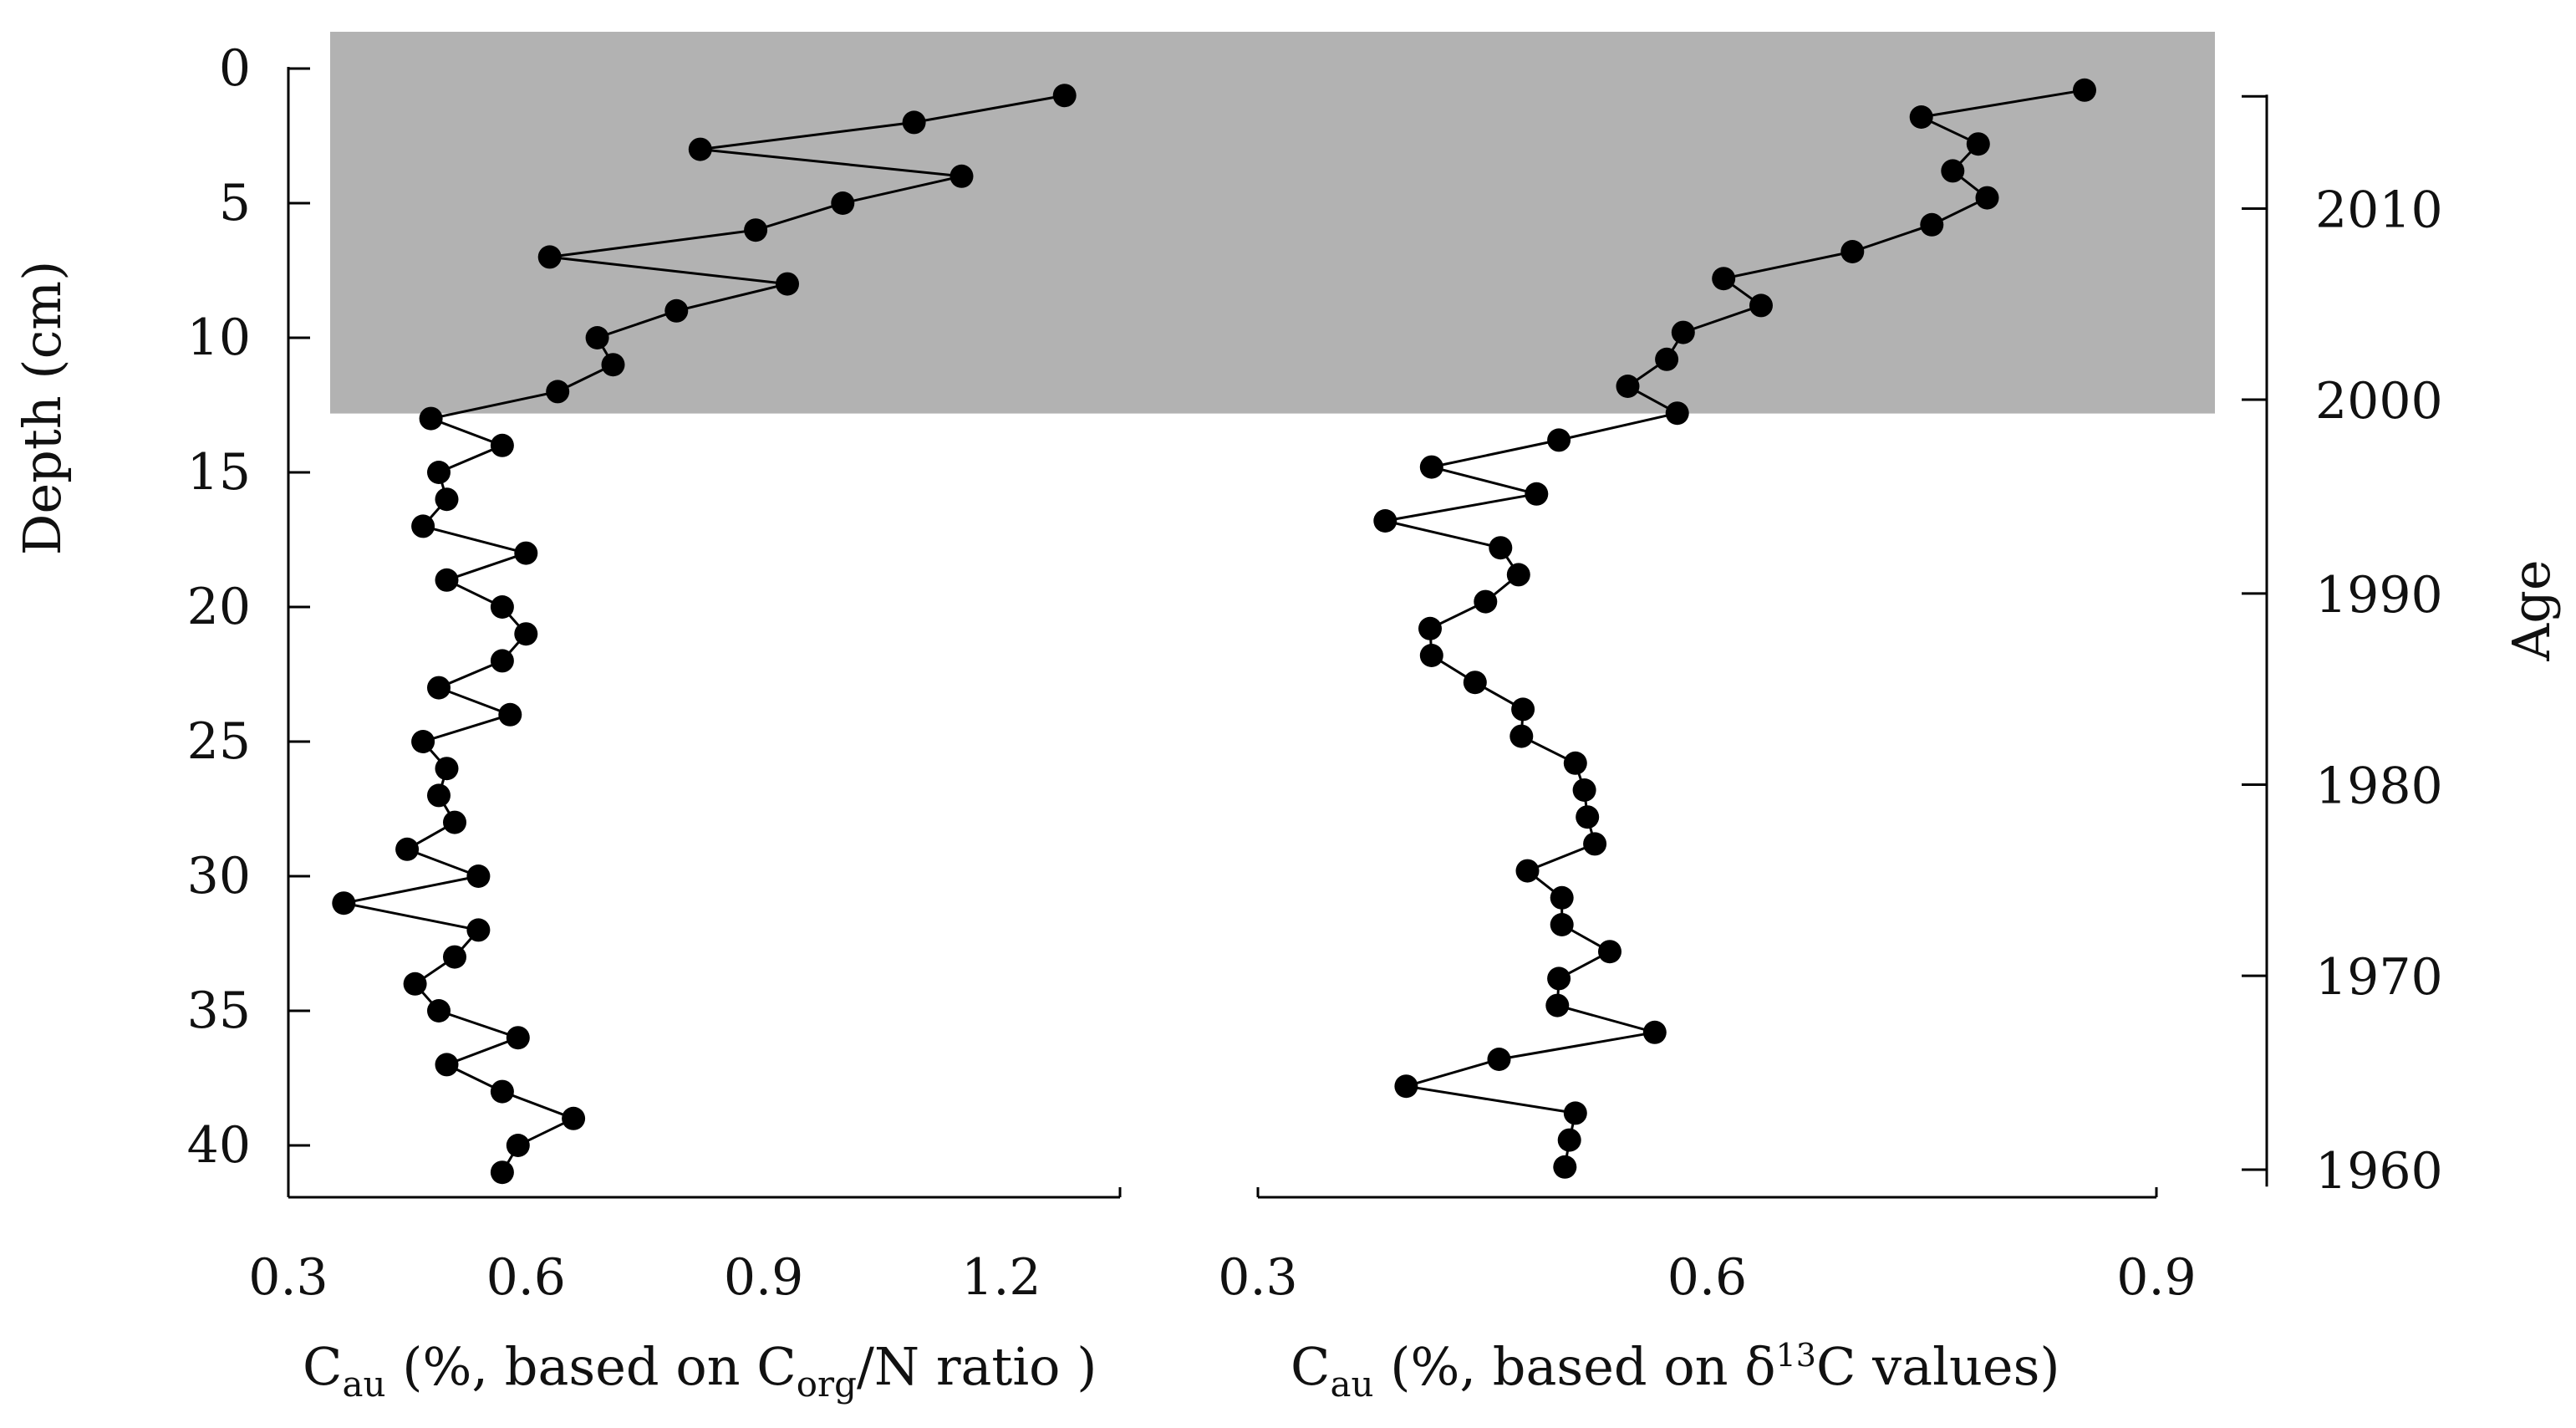 The image size is (2576, 1428). What do you see at coordinates (219, 607) in the screenshot?
I see `depth-tick-label: 20` at bounding box center [219, 607].